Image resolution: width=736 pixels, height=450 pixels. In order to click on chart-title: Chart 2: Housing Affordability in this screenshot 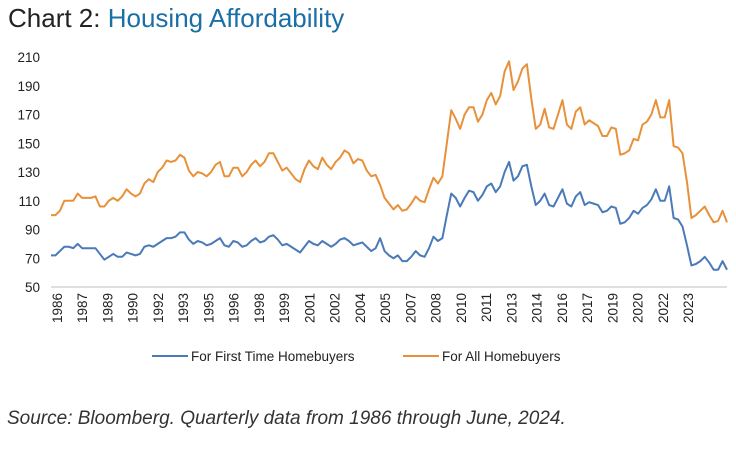, I will do `click(176, 18)`.